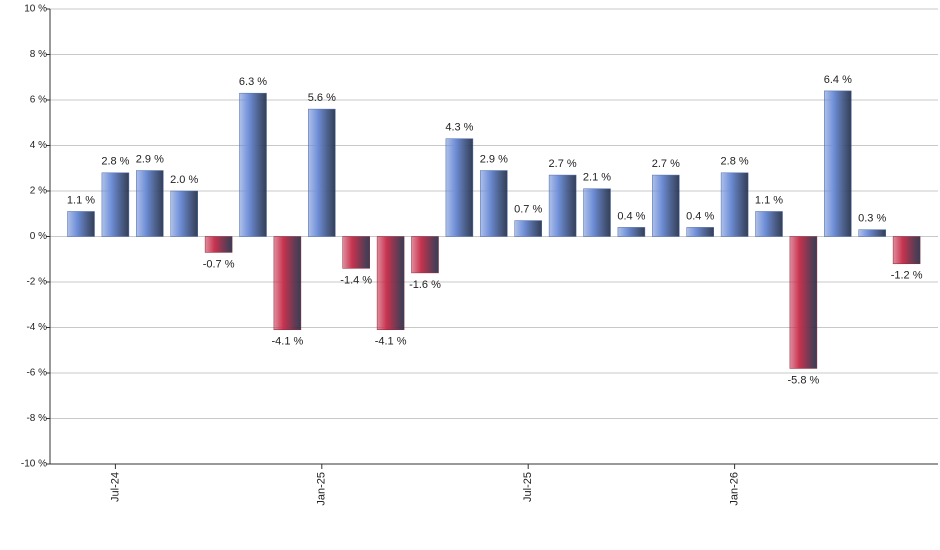  I want to click on y-tick-label: 0 %, so click(38, 236).